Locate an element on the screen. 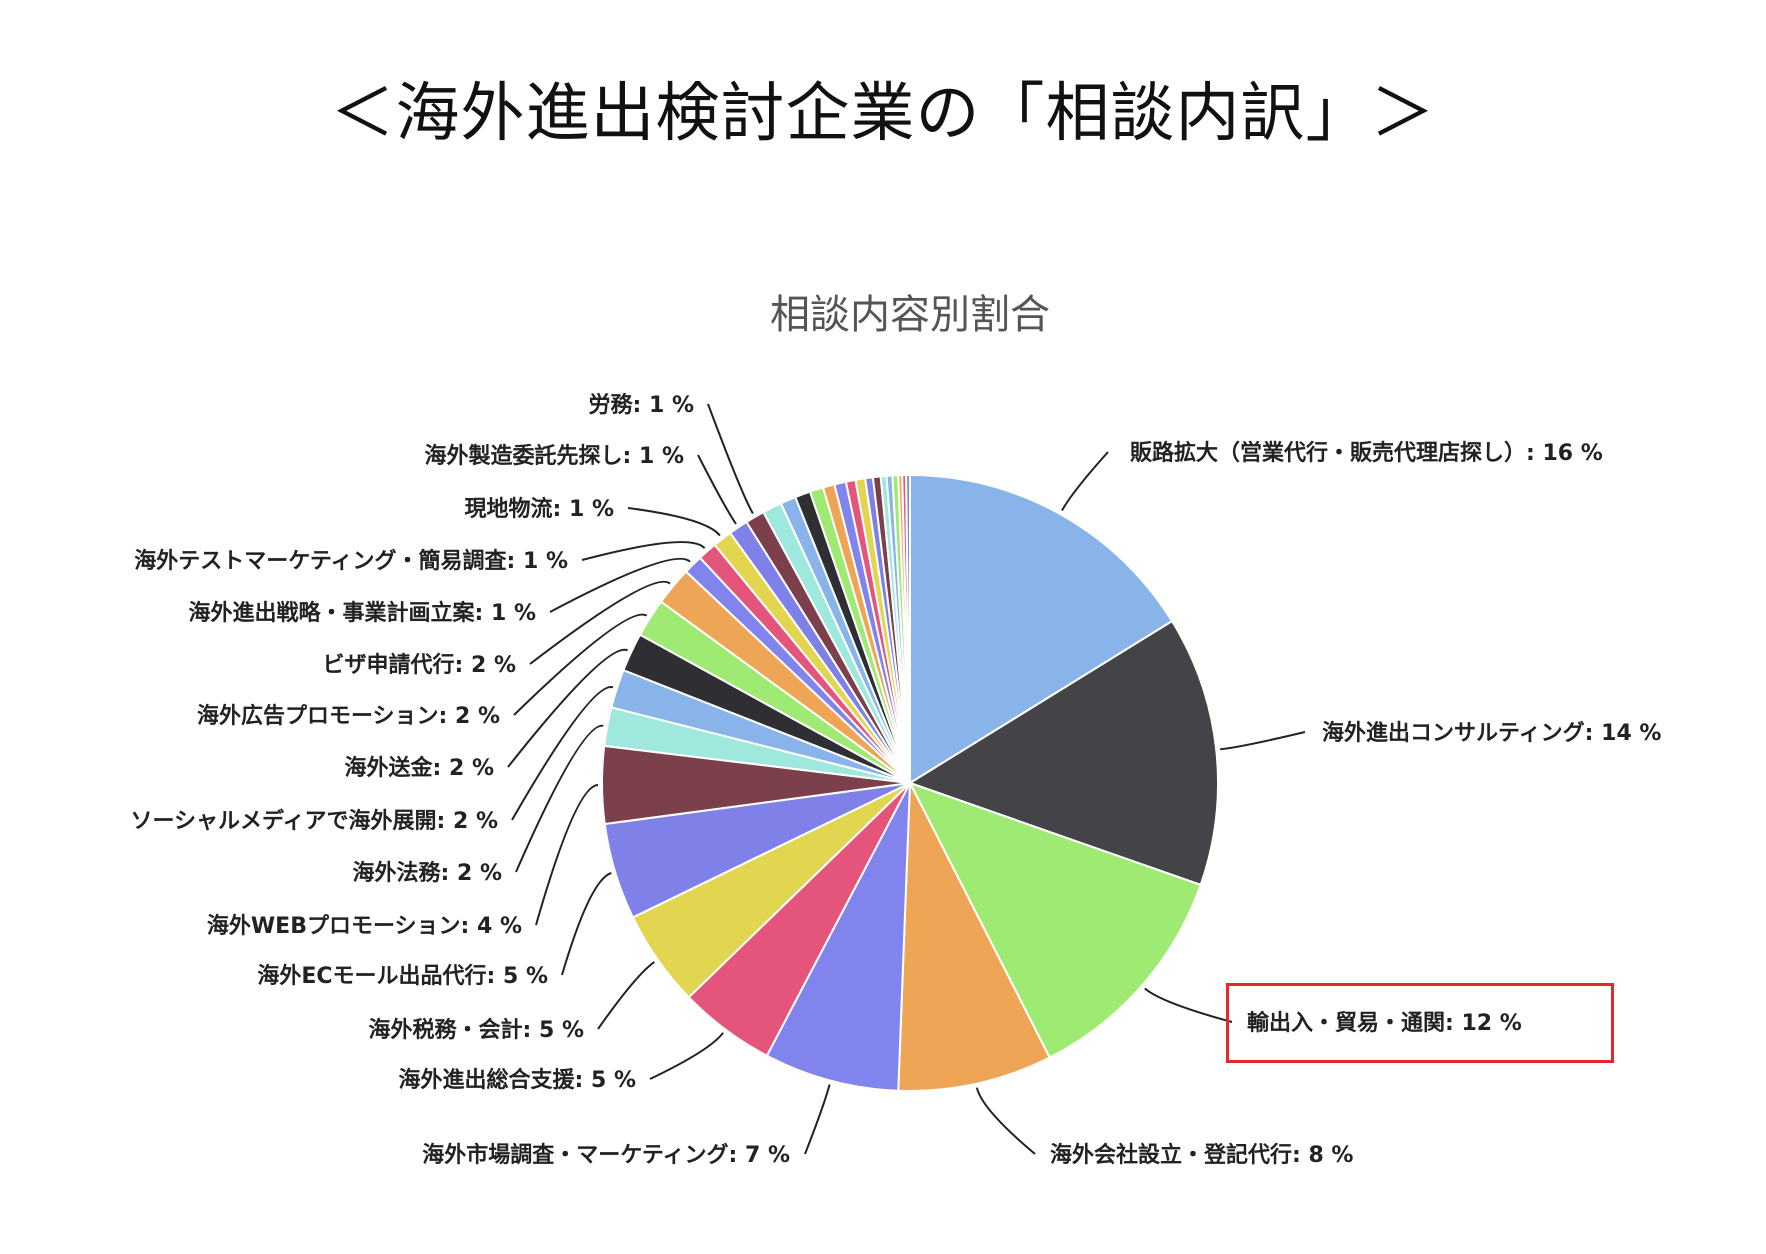 This screenshot has height=1254, width=1766. slice-label: ソーシャルメディアで海外展開: 2 % is located at coordinates (315, 821).